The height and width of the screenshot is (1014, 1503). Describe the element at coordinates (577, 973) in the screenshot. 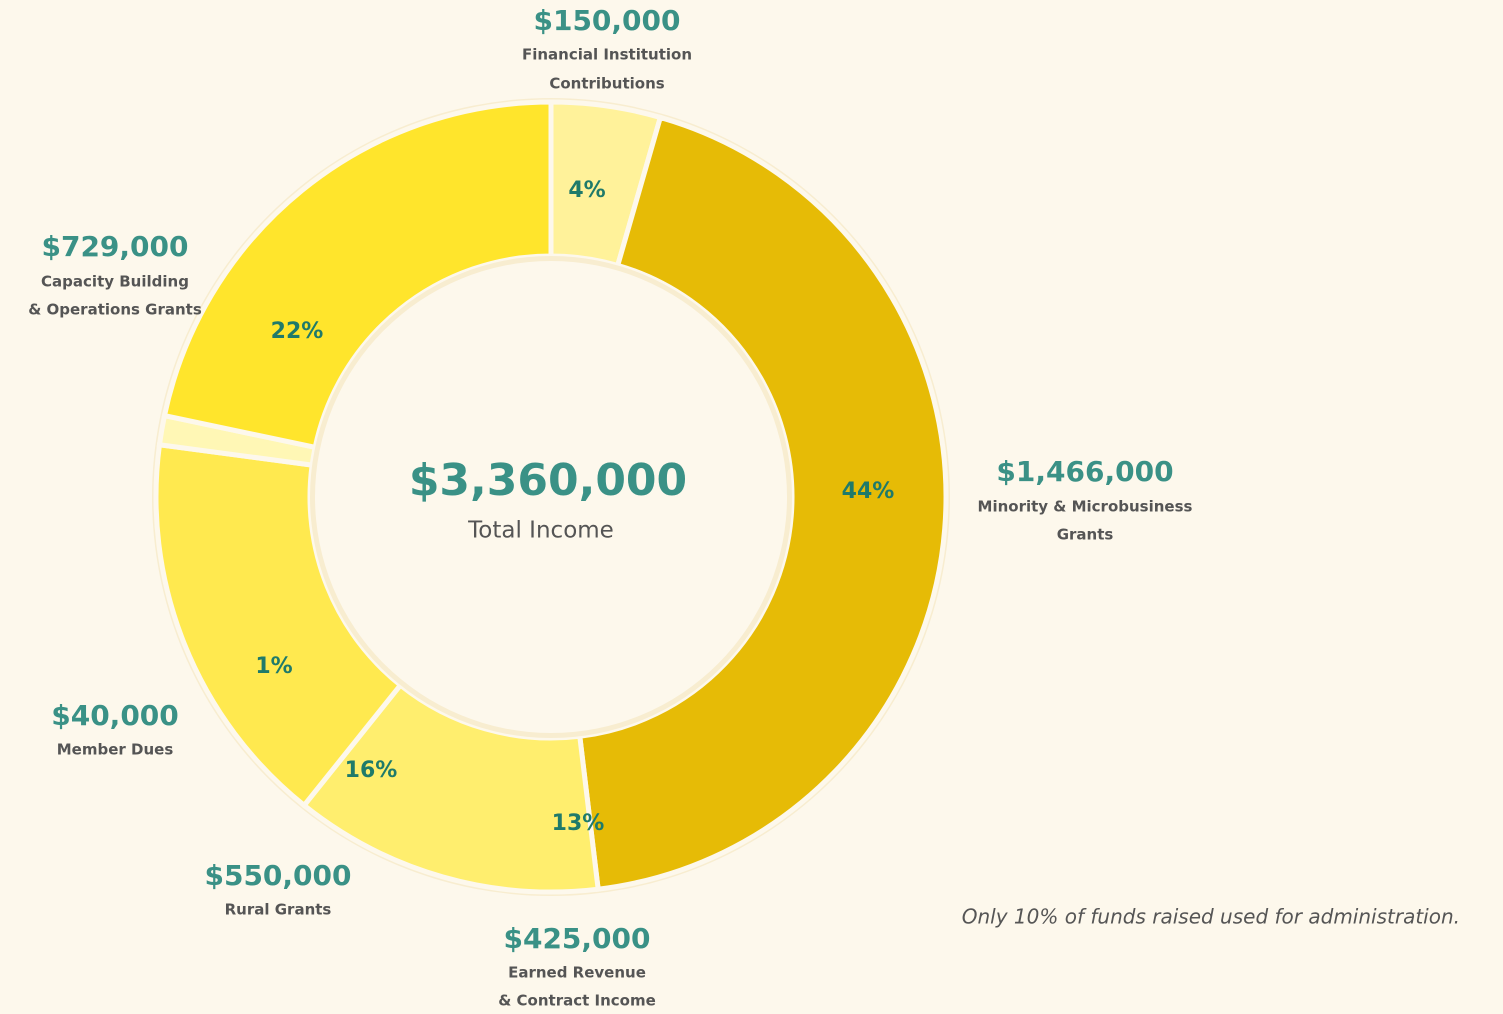

I see `category-label: Earned Revenue` at that location.